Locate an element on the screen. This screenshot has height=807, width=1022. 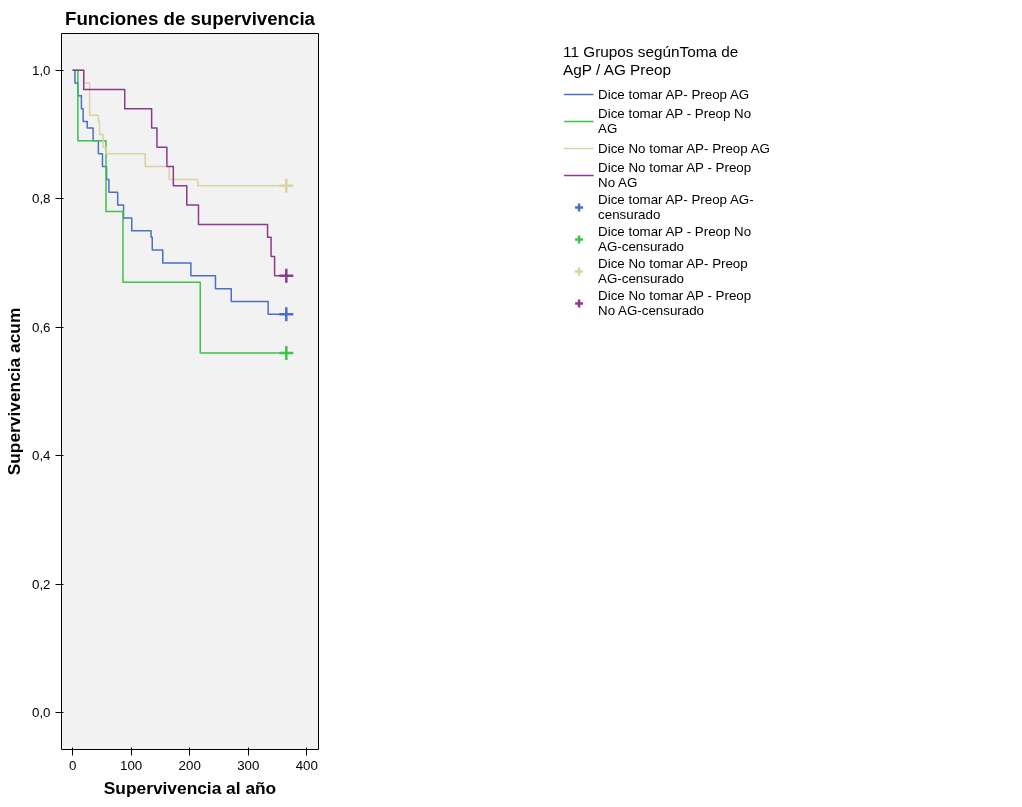
legend-label: Dice No tomar AP - Preop No AG is located at coordinates (675, 175).